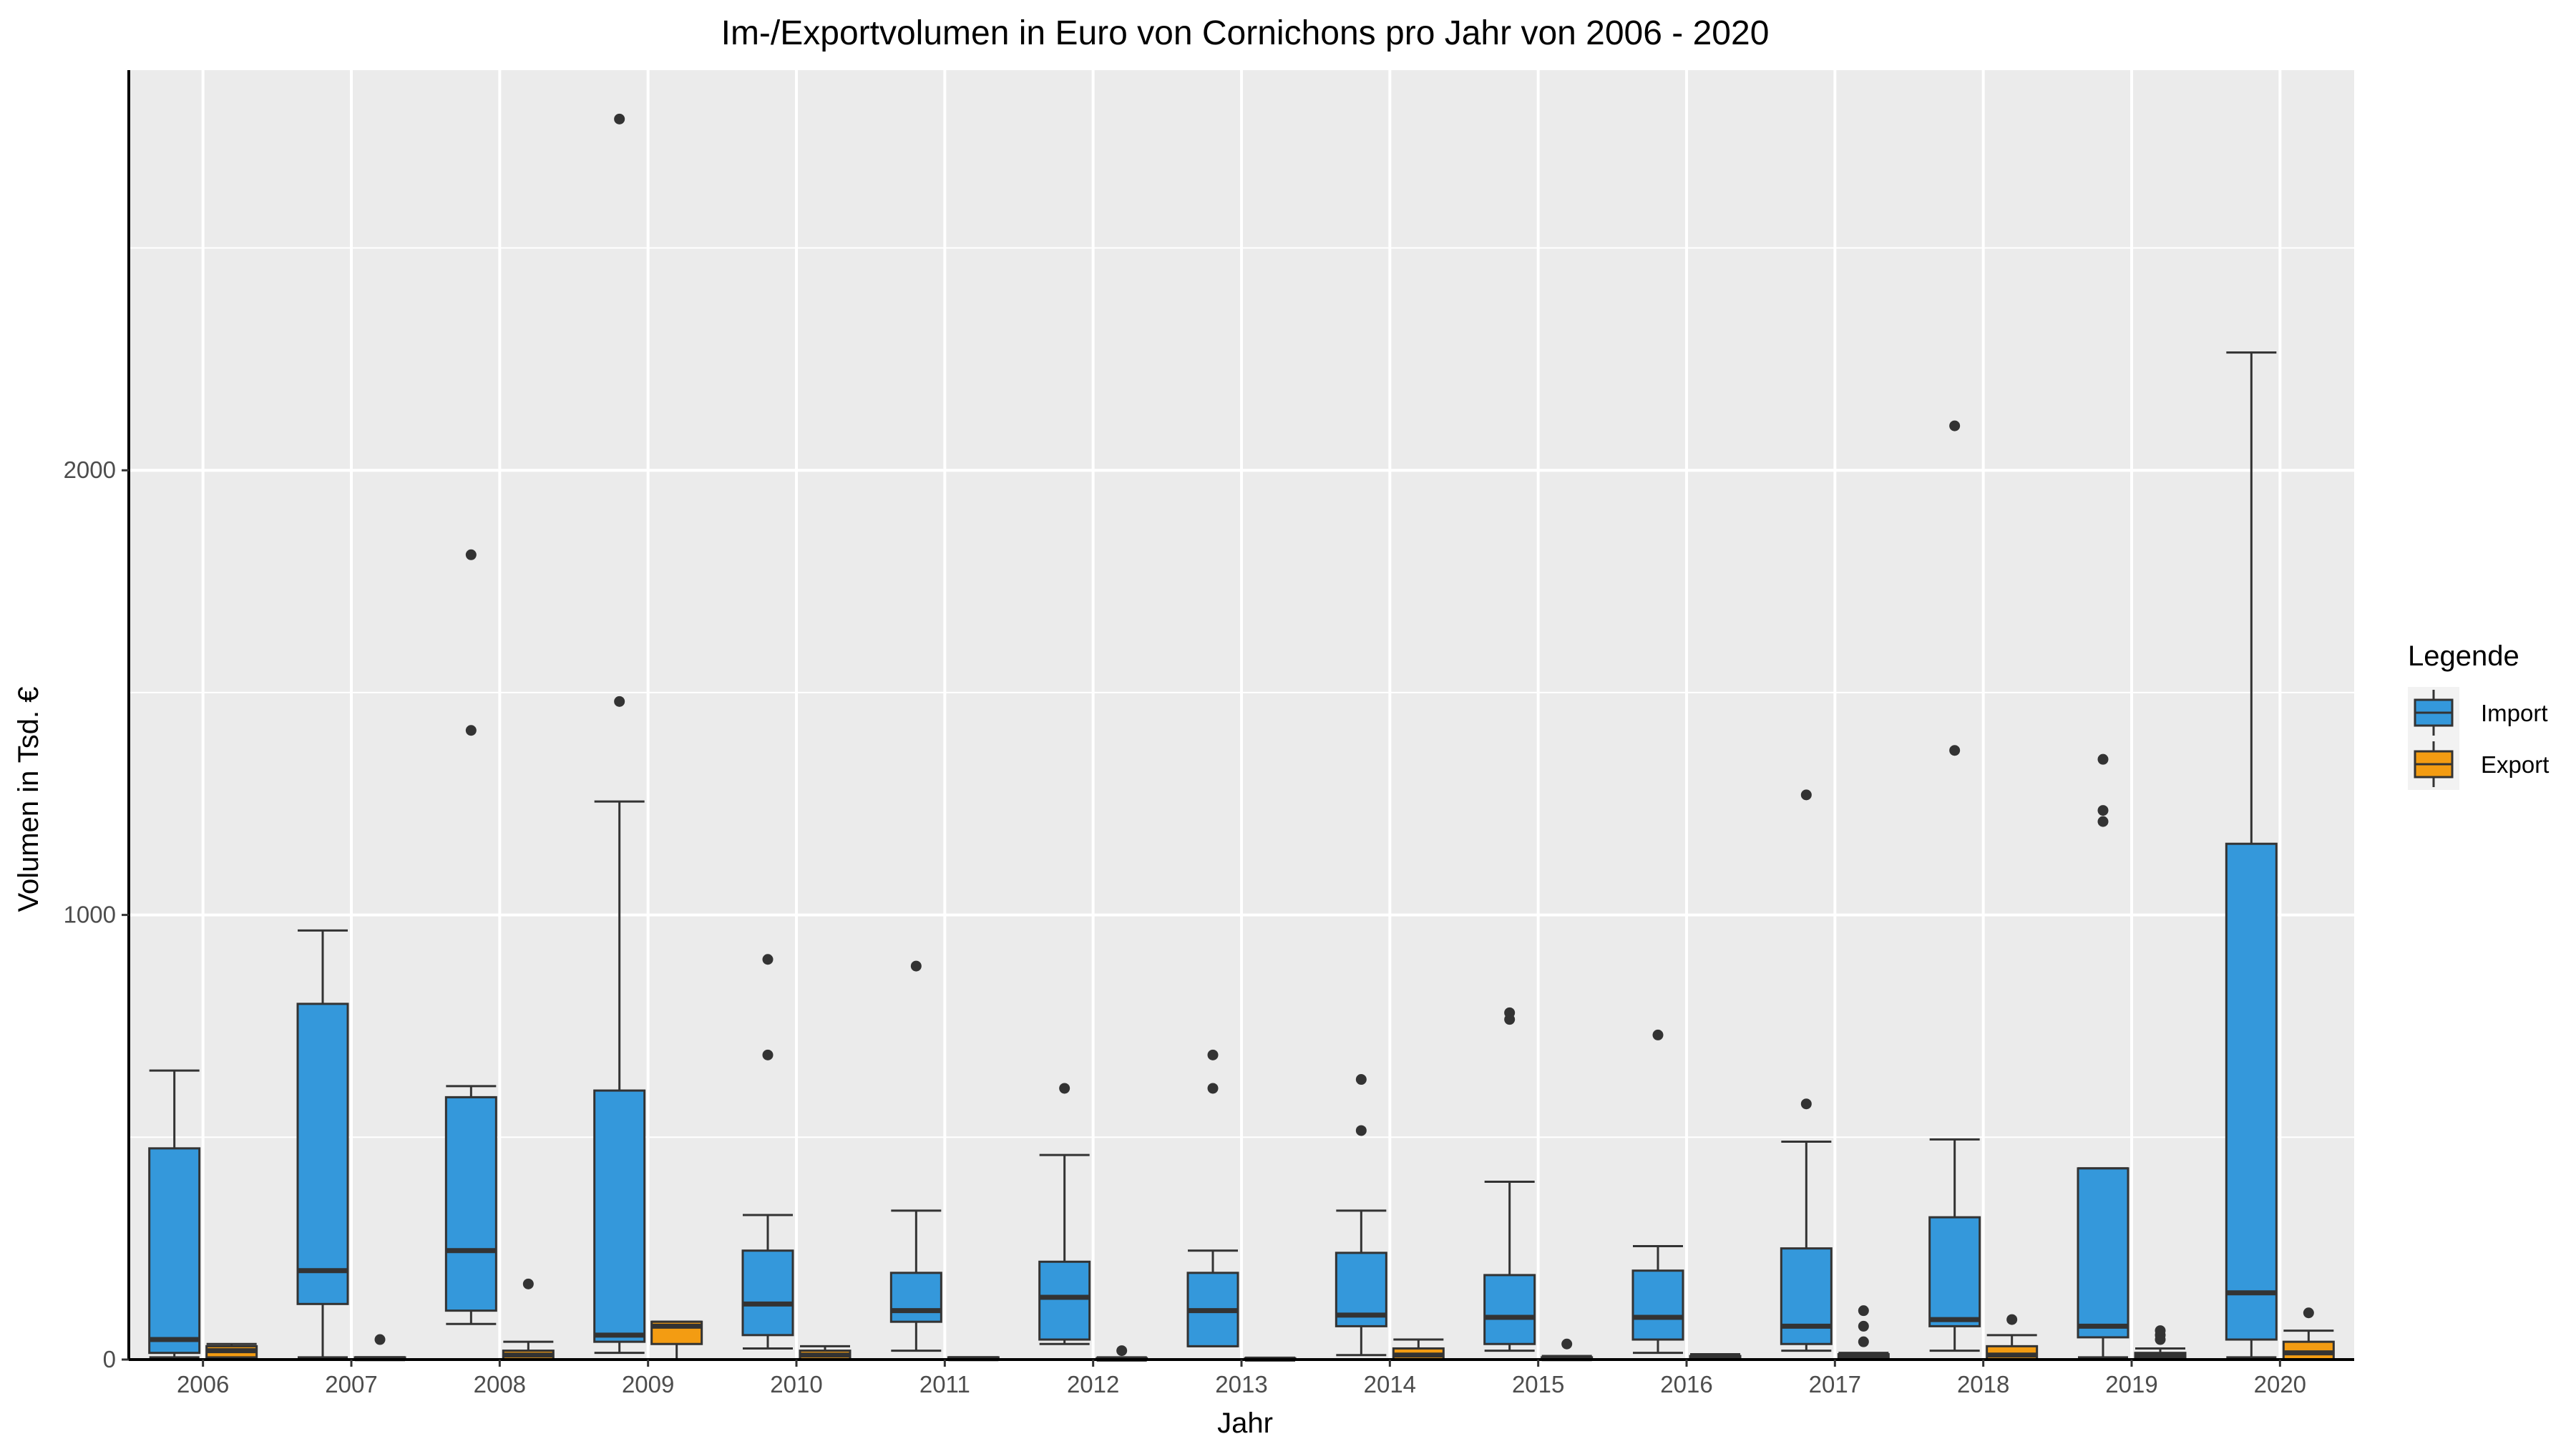  I want to click on box-export-2017, so click(1864, 1333).